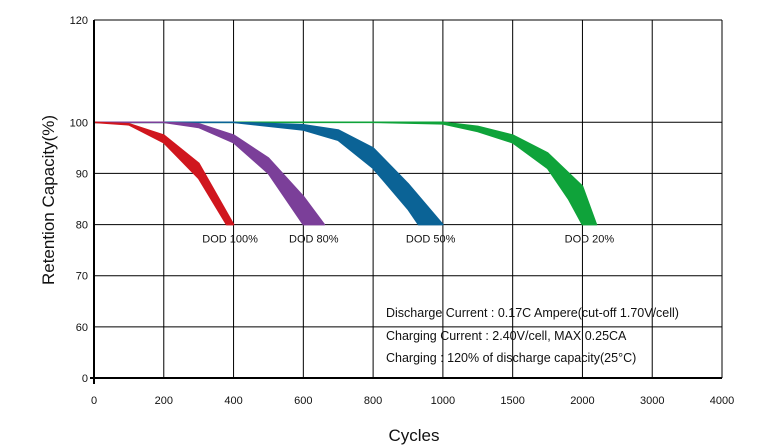 The image size is (757, 446). I want to click on label-dod-50: DOD 50%, so click(431, 240).